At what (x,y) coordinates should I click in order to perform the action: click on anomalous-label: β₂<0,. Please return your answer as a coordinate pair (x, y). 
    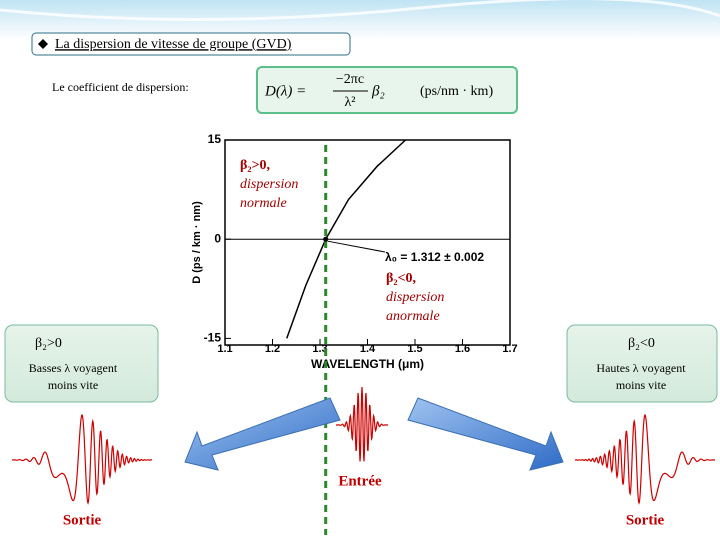
    Looking at the image, I should click on (401, 278).